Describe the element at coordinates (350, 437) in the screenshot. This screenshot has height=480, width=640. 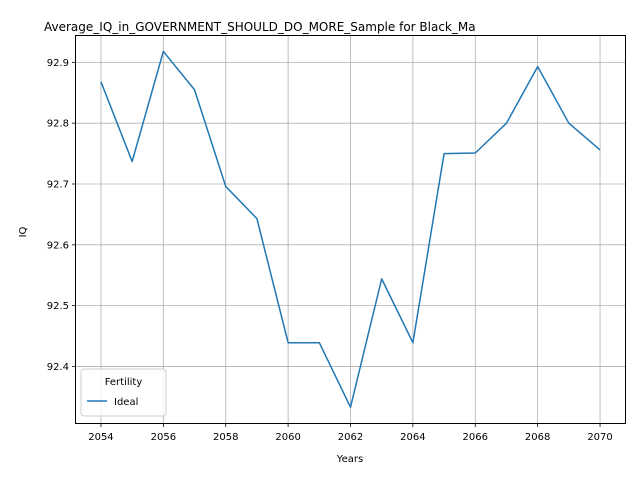
I see `x-tick-label: 2062` at that location.